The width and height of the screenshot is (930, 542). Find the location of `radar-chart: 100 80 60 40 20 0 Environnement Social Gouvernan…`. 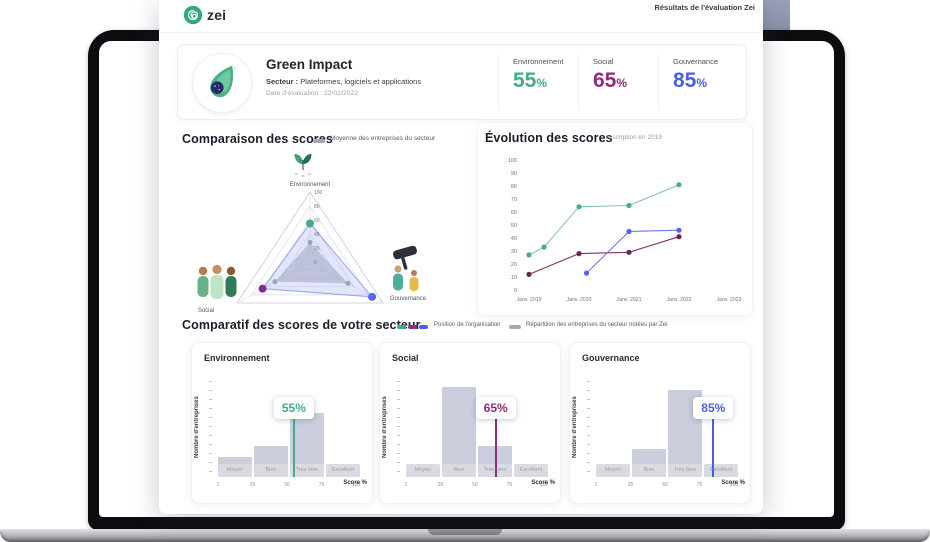

radar-chart: 100 80 60 40 20 0 Environnement Social Gouvernan… is located at coordinates (314, 233).